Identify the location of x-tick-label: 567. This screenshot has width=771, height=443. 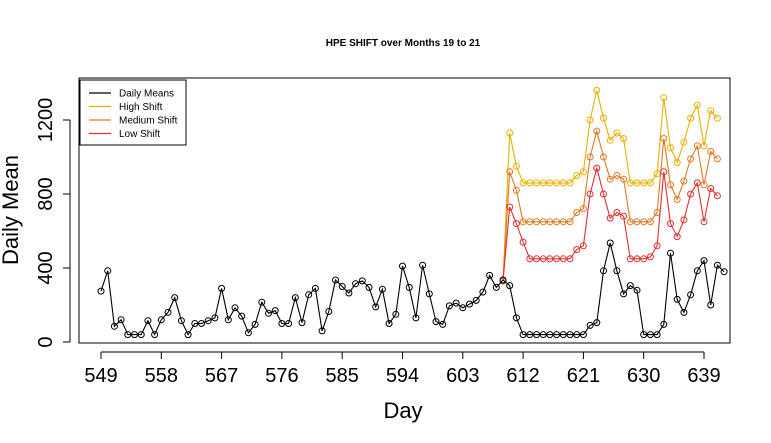
(221, 376).